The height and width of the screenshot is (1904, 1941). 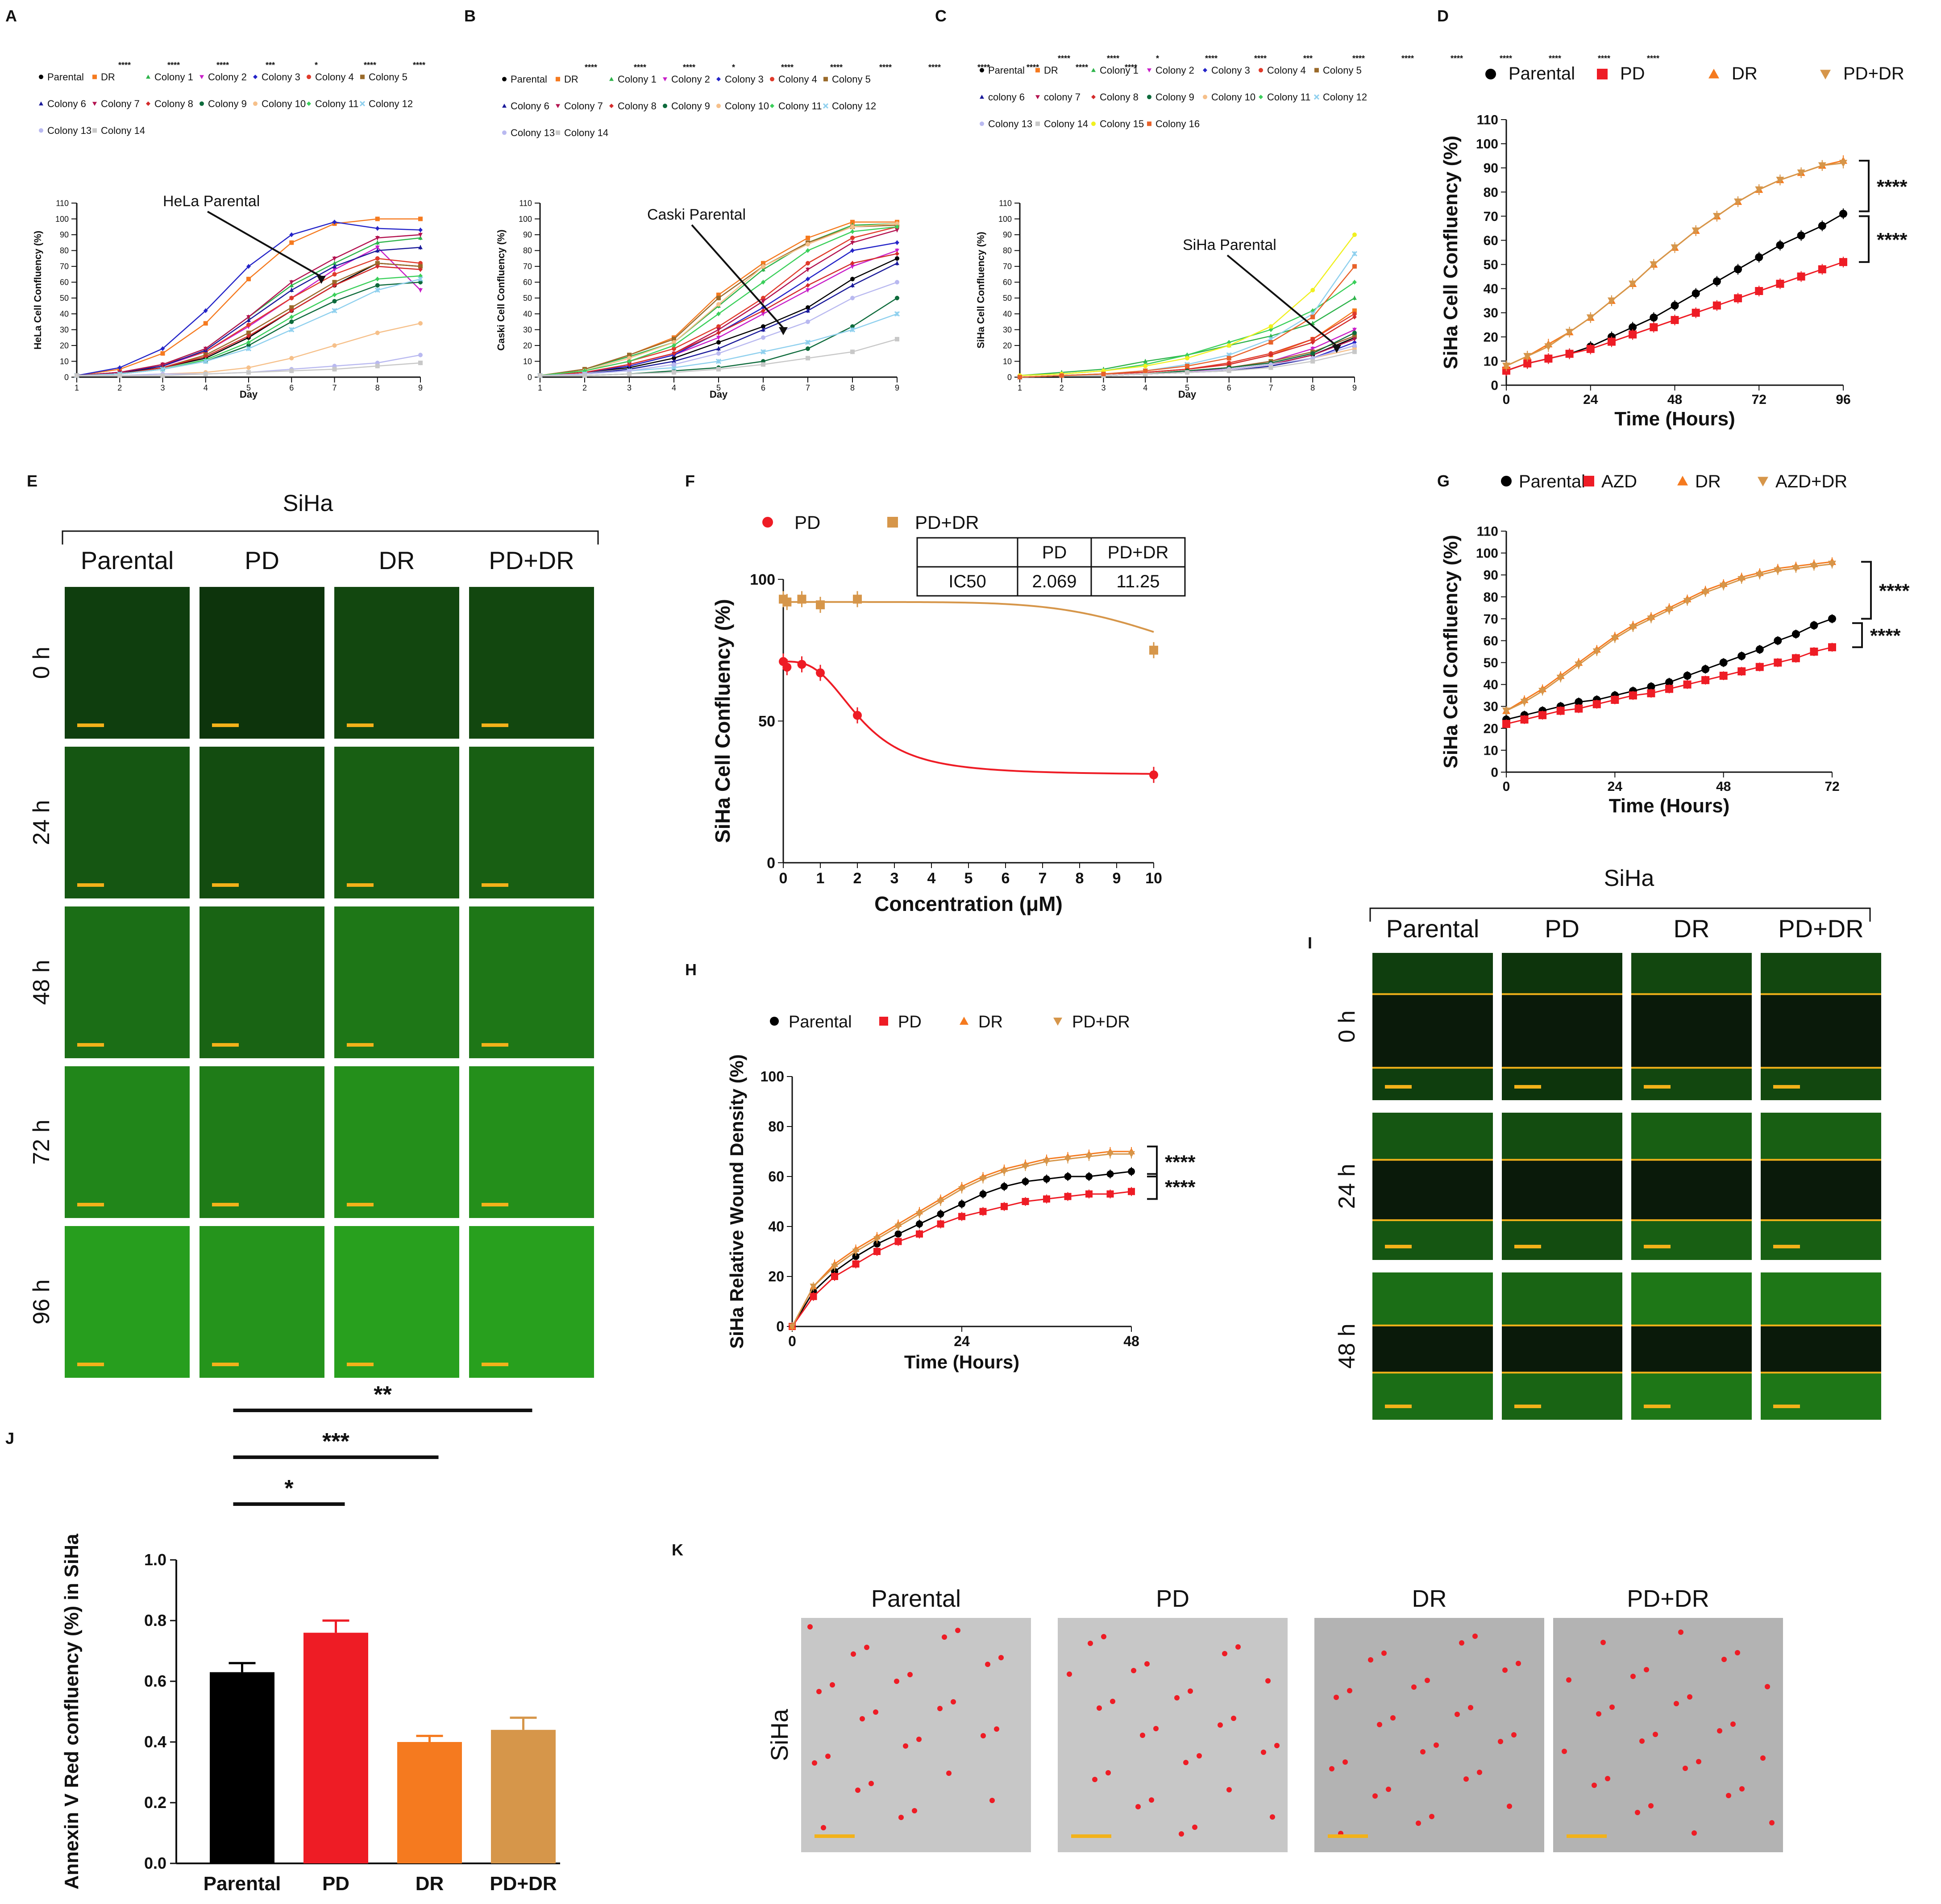 What do you see at coordinates (173, 77) in the screenshot?
I see `legend-entry: Colony 1` at bounding box center [173, 77].